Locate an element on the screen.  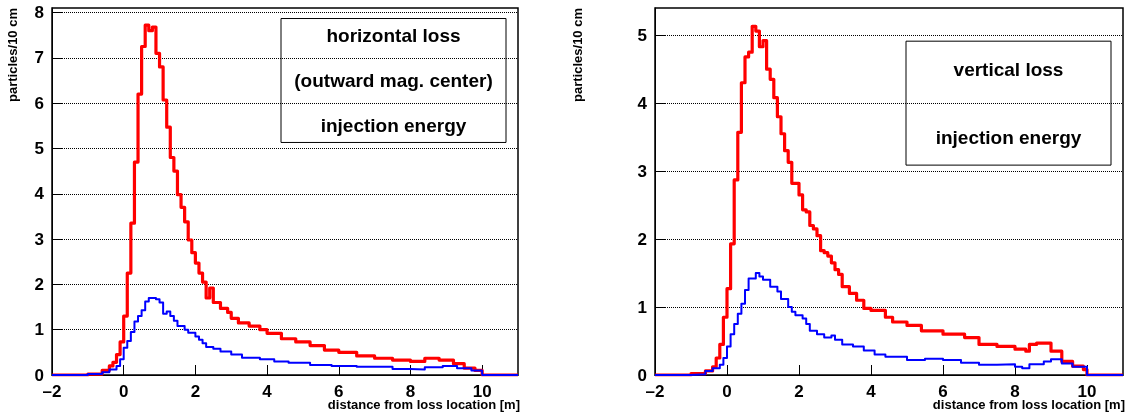
annotation: (outward mag. center) is located at coordinates (393, 80).